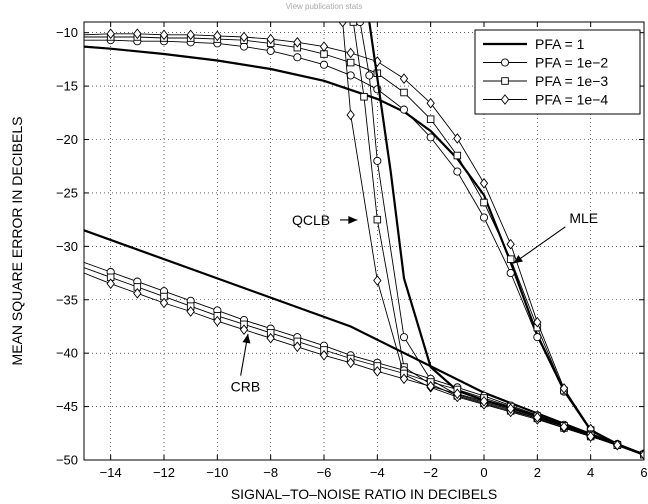 The height and width of the screenshot is (504, 648). Describe the element at coordinates (67, 32) in the screenshot. I see `y-tick-label: −10` at that location.